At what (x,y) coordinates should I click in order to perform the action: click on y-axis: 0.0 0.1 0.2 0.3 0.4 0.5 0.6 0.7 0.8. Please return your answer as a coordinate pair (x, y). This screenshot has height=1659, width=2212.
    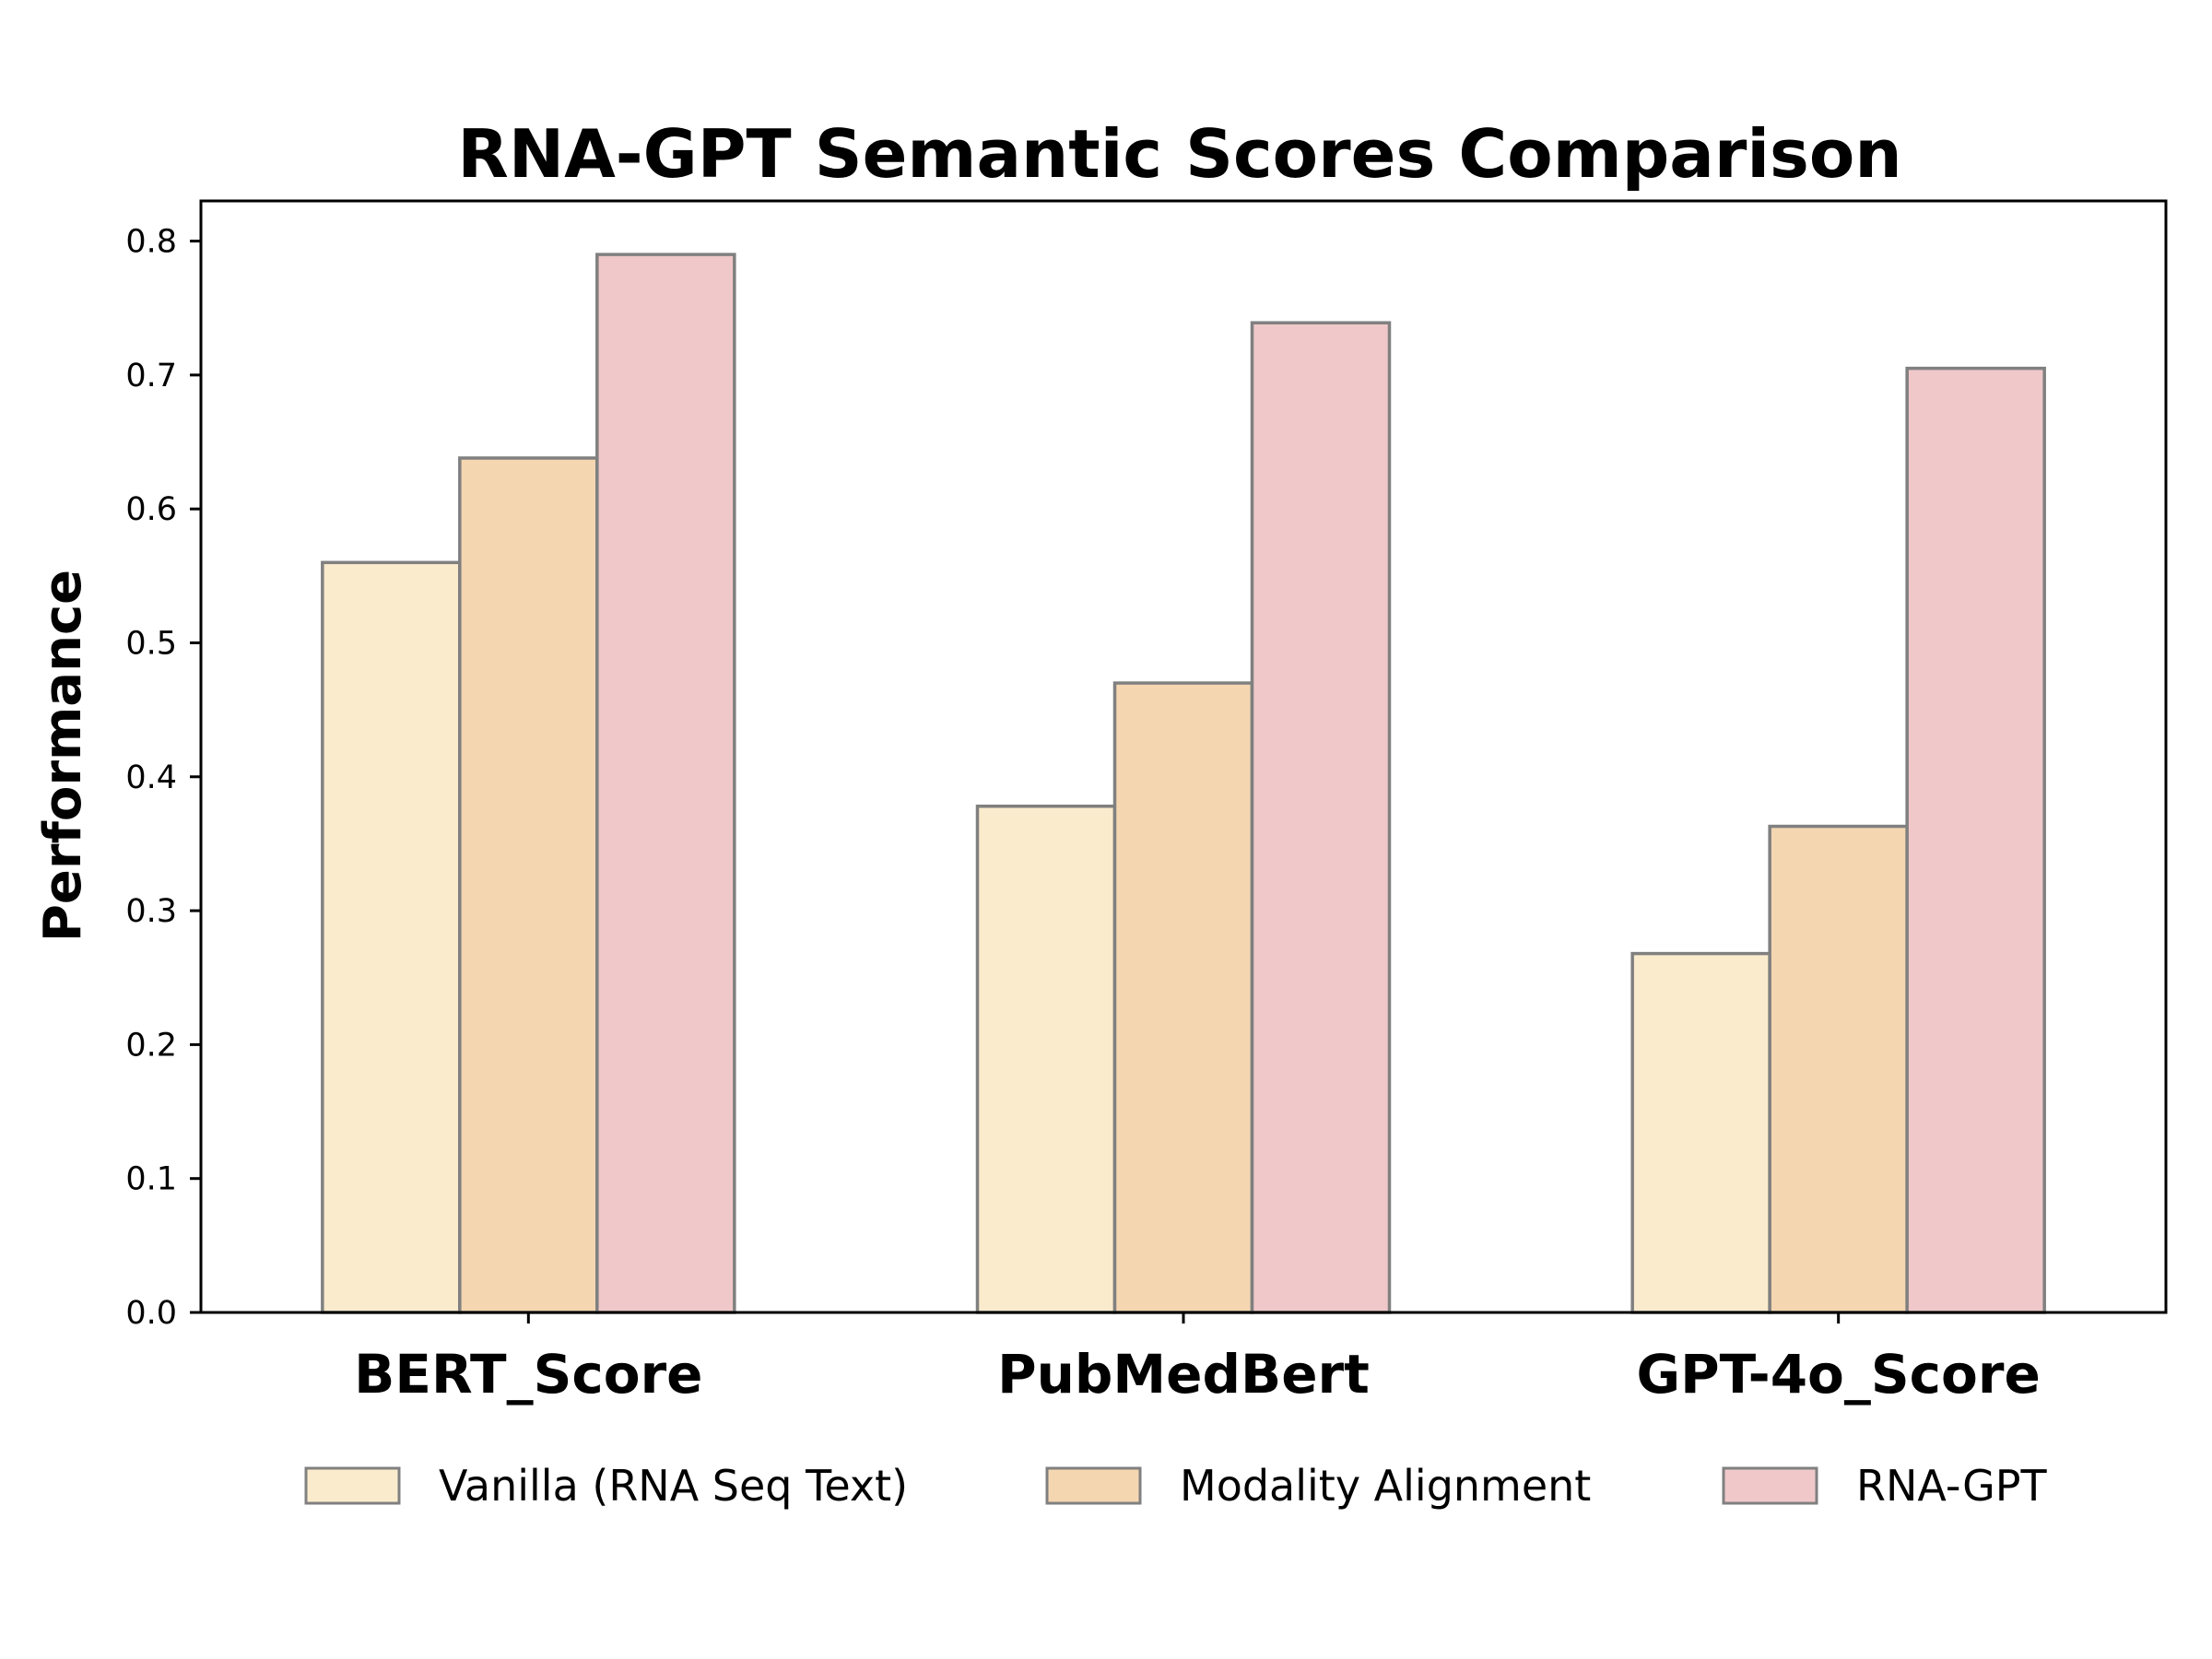
    Looking at the image, I should click on (163, 778).